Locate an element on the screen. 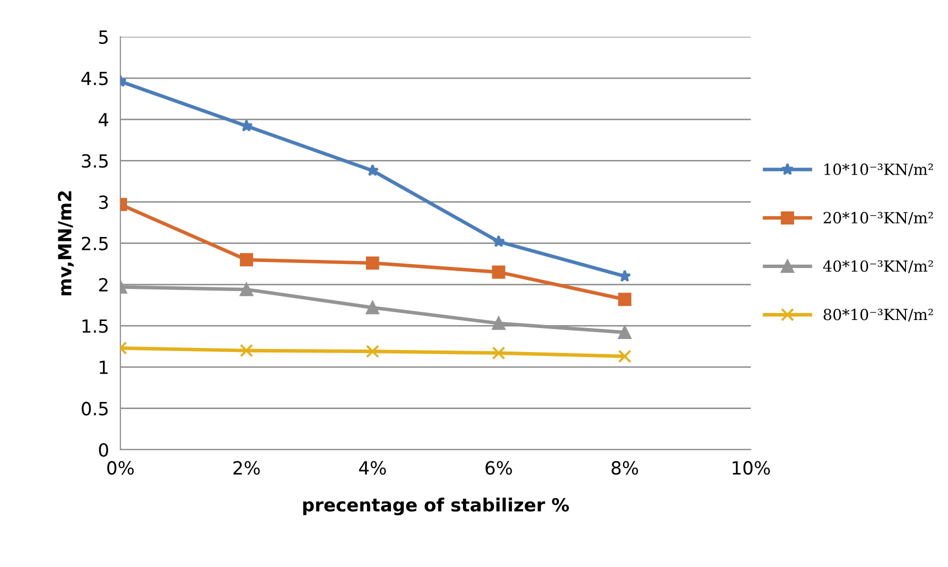  legend-label: 10*10⁻³KN/m² is located at coordinates (878, 170).